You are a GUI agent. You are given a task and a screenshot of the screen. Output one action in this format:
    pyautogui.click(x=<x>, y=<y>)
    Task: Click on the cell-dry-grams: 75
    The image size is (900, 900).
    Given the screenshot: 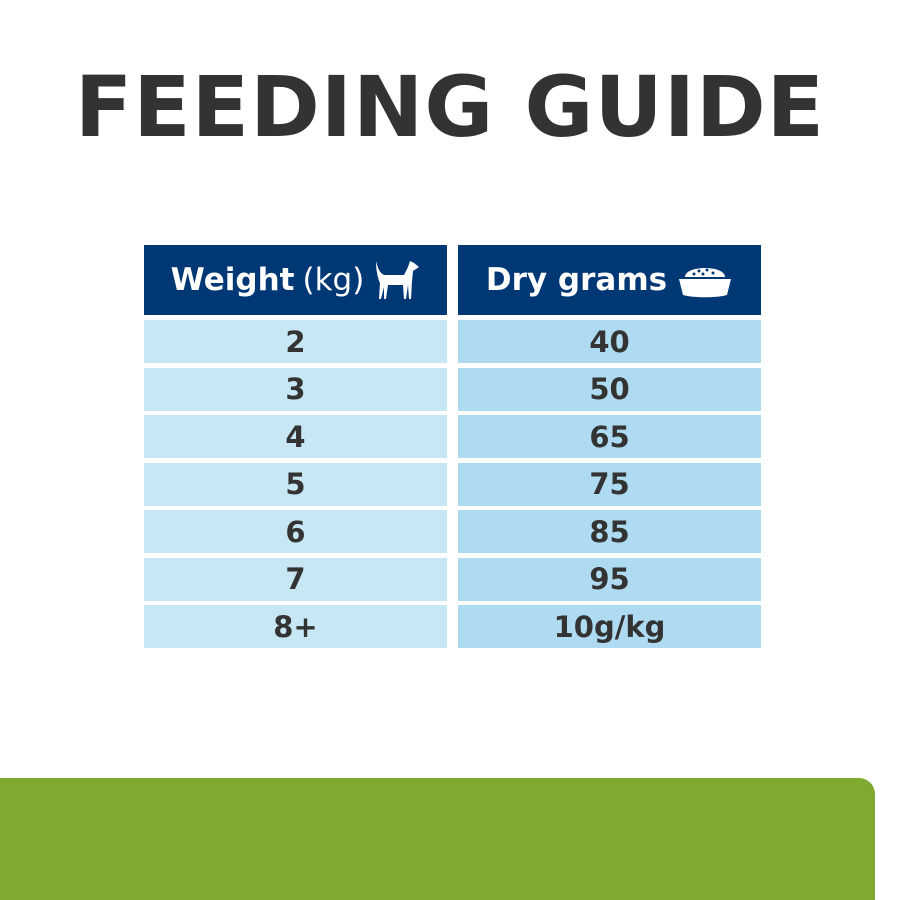 What is the action you would take?
    pyautogui.click(x=609, y=484)
    